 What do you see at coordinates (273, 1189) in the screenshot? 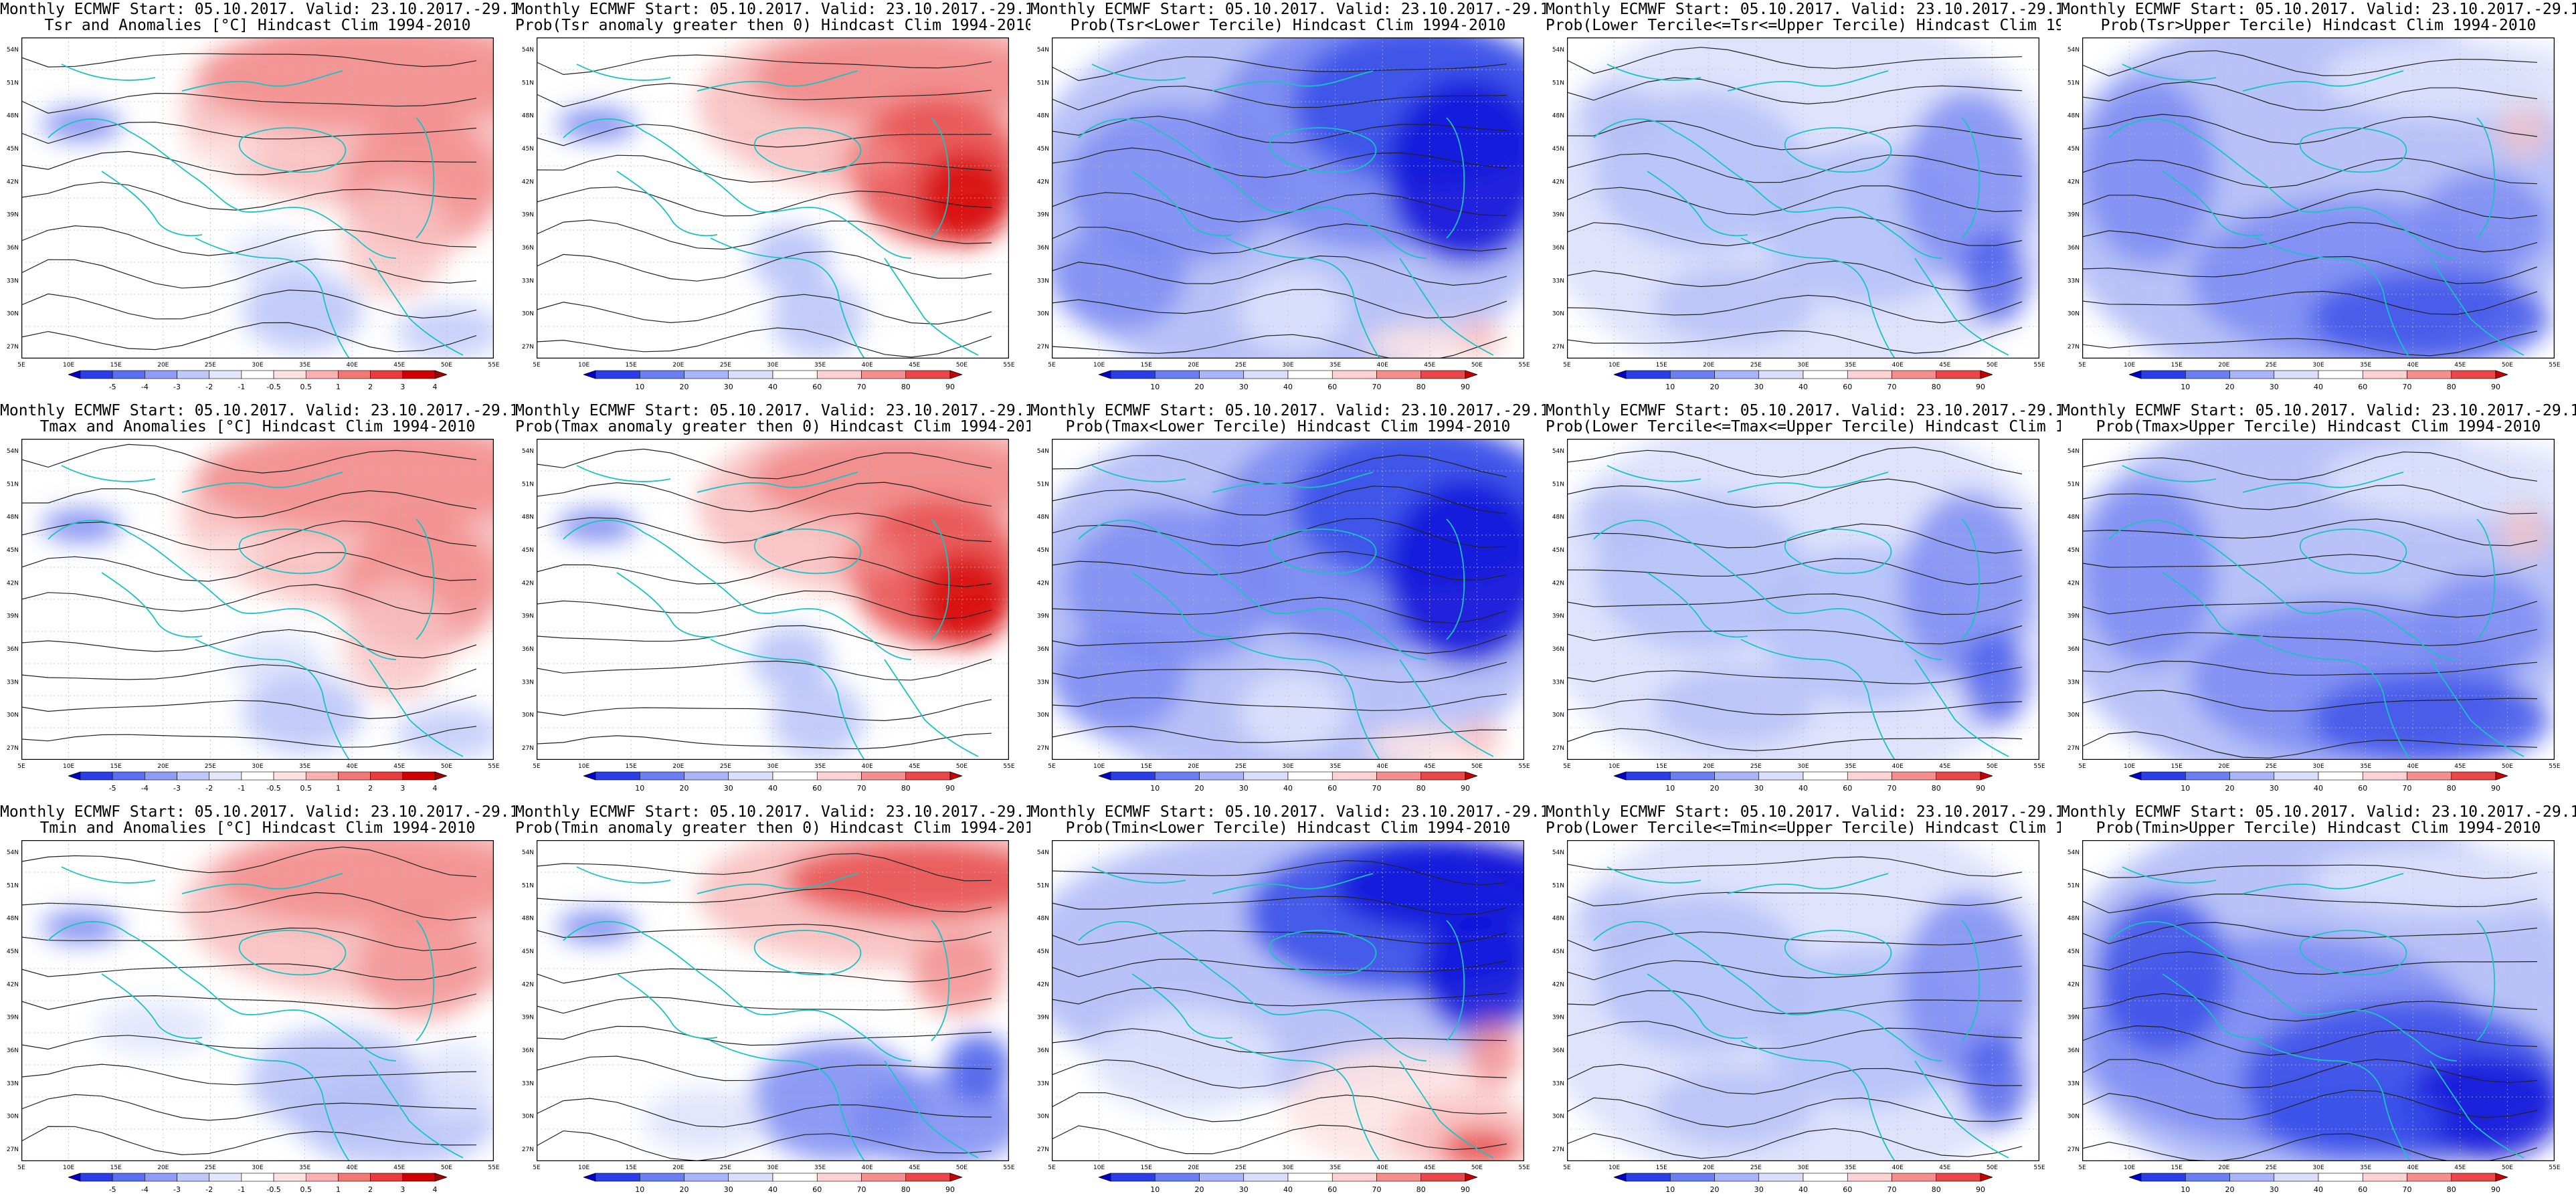
I see `colorbar-label: -0.5` at bounding box center [273, 1189].